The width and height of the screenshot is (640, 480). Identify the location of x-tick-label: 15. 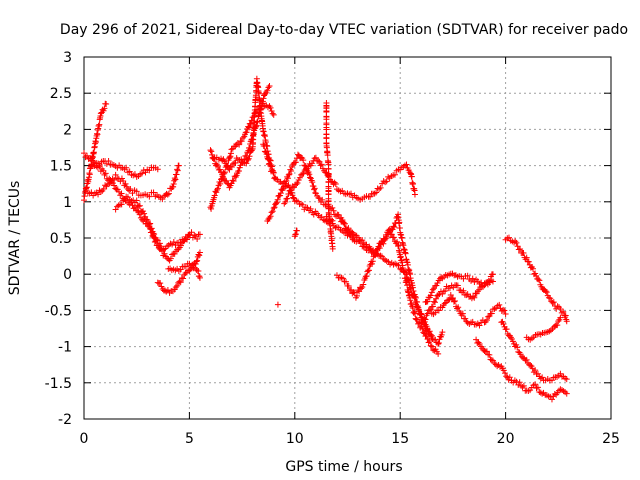
(400, 439).